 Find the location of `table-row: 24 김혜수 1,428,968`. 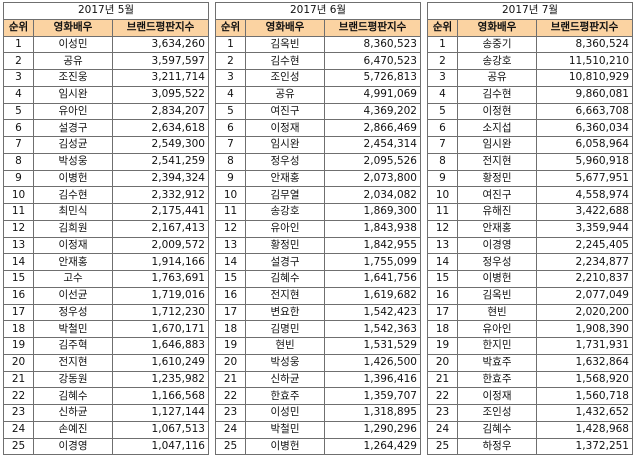

table-row: 24 김혜수 1,428,968 is located at coordinates (530, 429).